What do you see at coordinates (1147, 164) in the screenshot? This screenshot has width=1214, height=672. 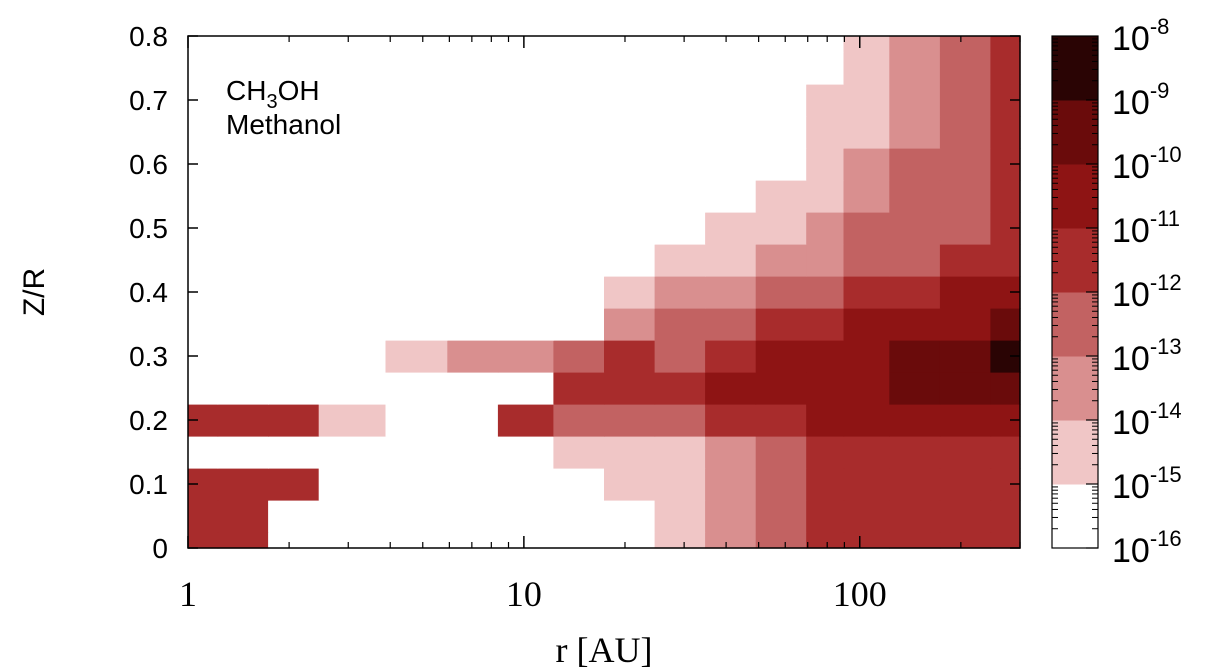 I see `colorbar-tick-label: 10-10` at bounding box center [1147, 164].